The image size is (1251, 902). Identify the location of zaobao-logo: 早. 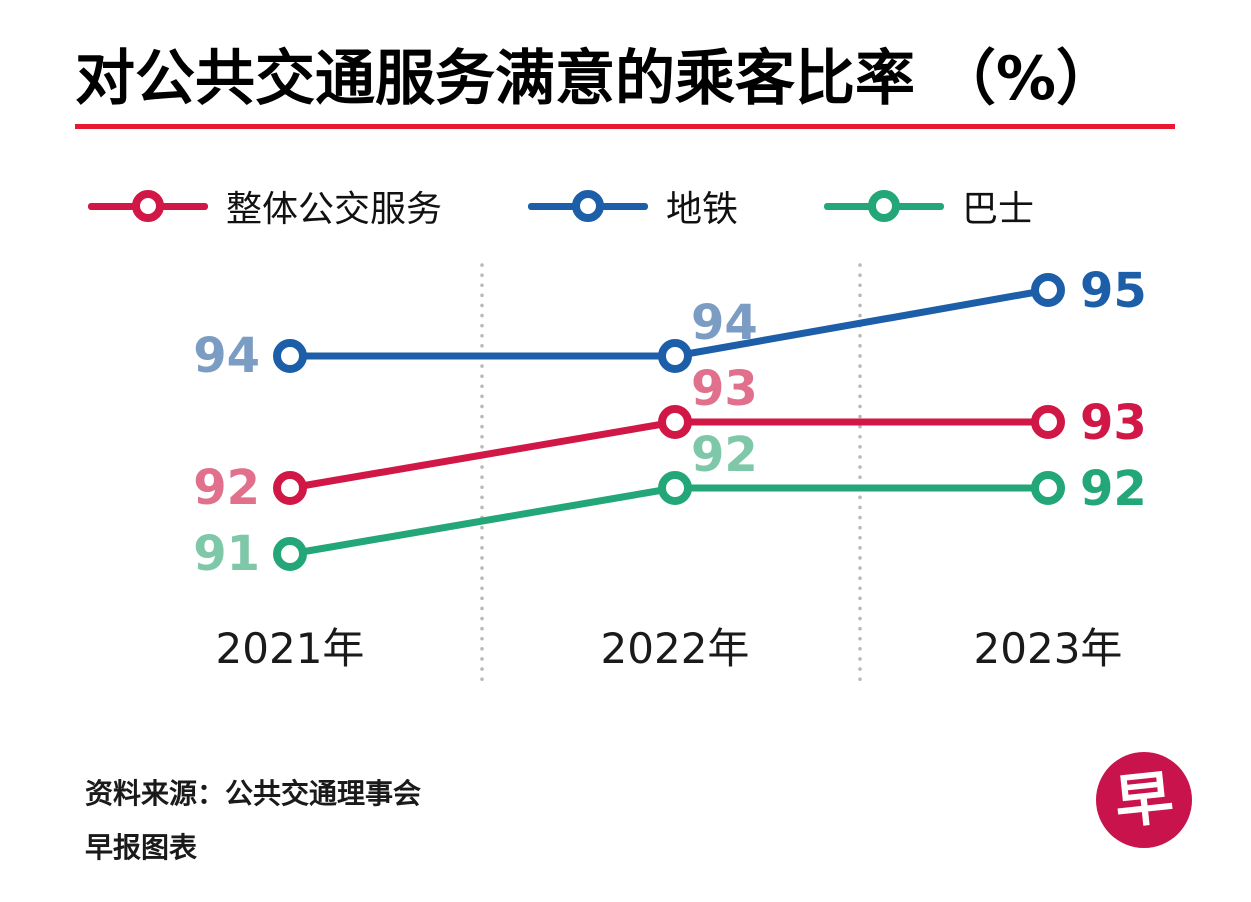
(1144, 800).